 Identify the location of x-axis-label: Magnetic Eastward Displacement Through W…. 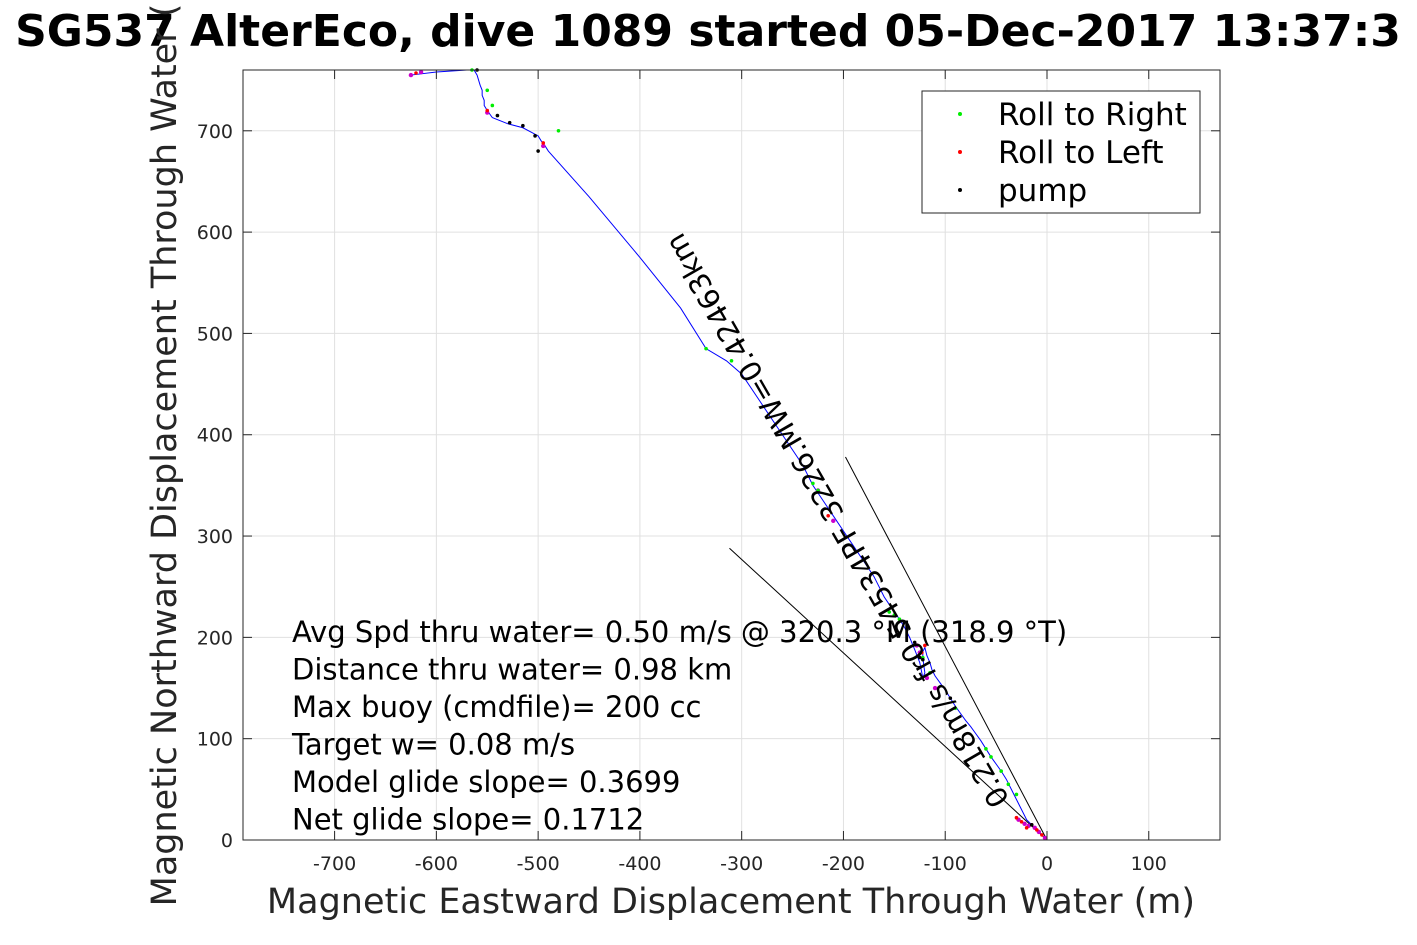
(731, 902).